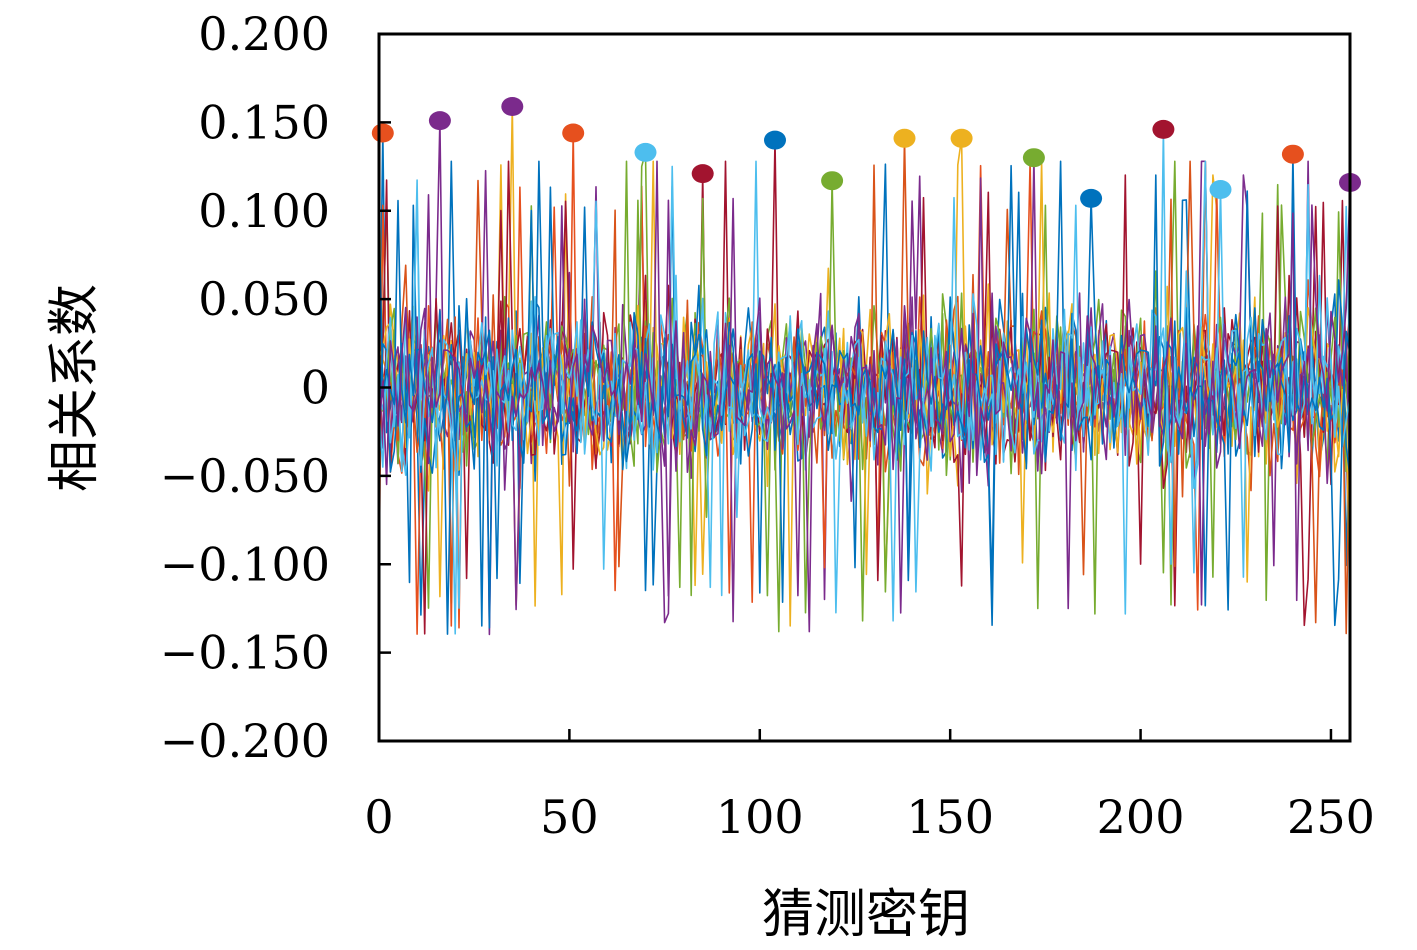 This screenshot has height=950, width=1417. What do you see at coordinates (950, 817) in the screenshot?
I see `x-tick-label: 150` at bounding box center [950, 817].